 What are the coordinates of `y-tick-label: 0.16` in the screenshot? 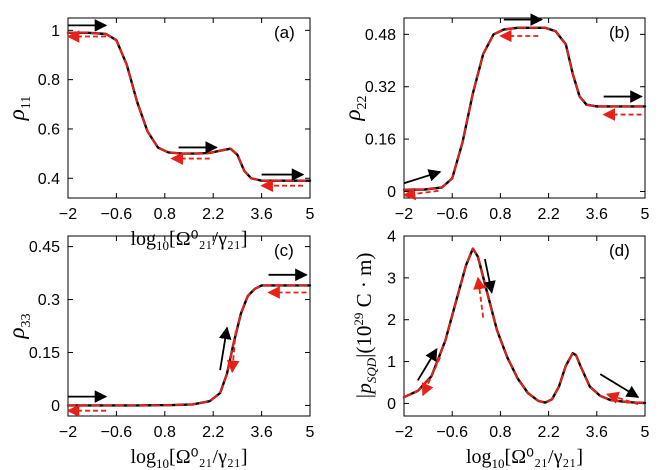 It's located at (380, 140).